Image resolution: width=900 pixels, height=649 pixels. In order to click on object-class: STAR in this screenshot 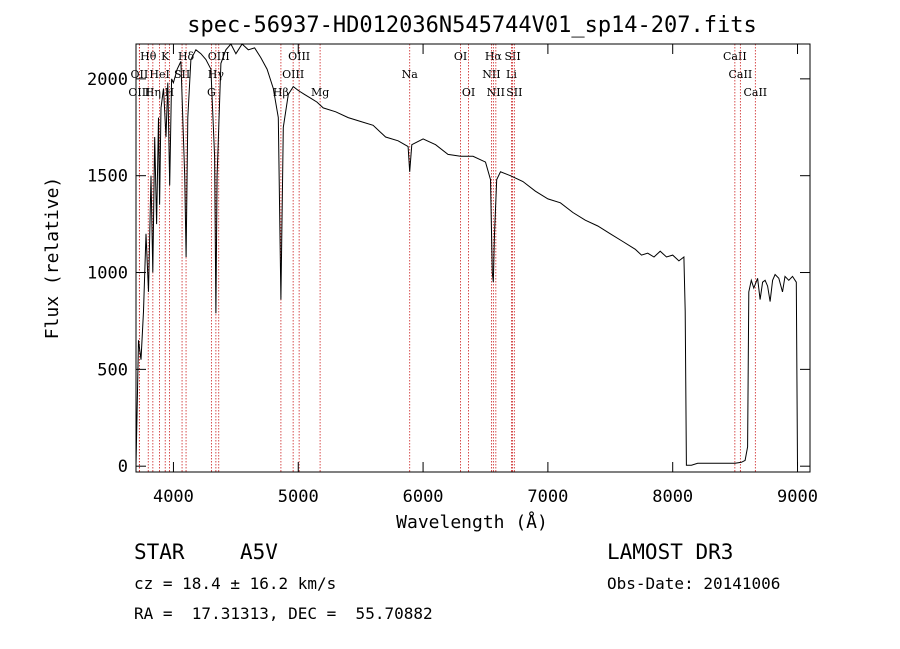, I will do `click(159, 552)`.